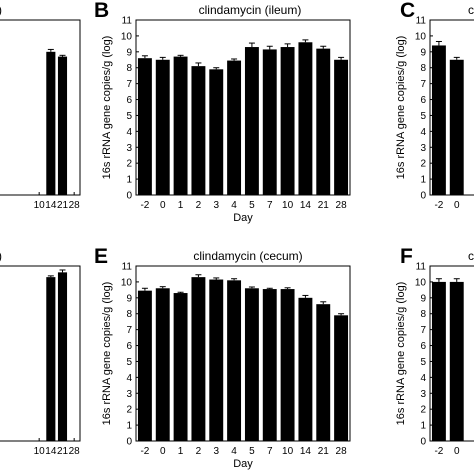  I want to click on panel-letter: C, so click(407, 11).